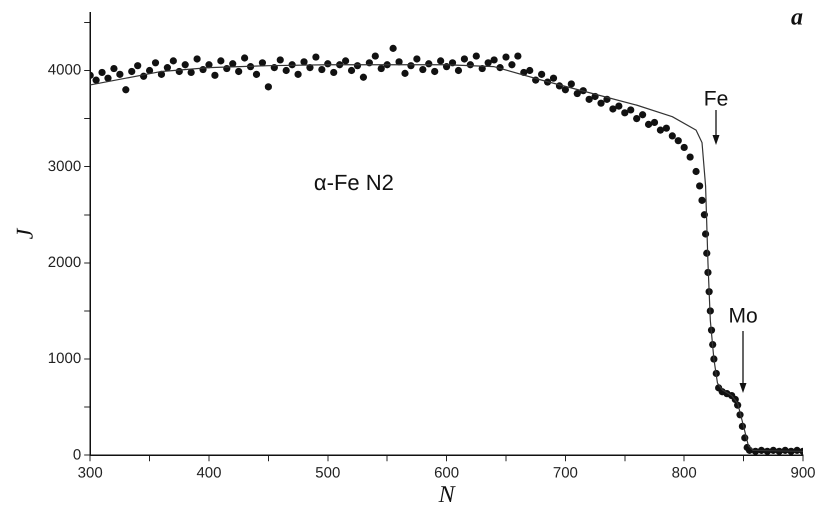 Image resolution: width=821 pixels, height=510 pixels. What do you see at coordinates (65, 166) in the screenshot?
I see `y-tick-label: 3000` at bounding box center [65, 166].